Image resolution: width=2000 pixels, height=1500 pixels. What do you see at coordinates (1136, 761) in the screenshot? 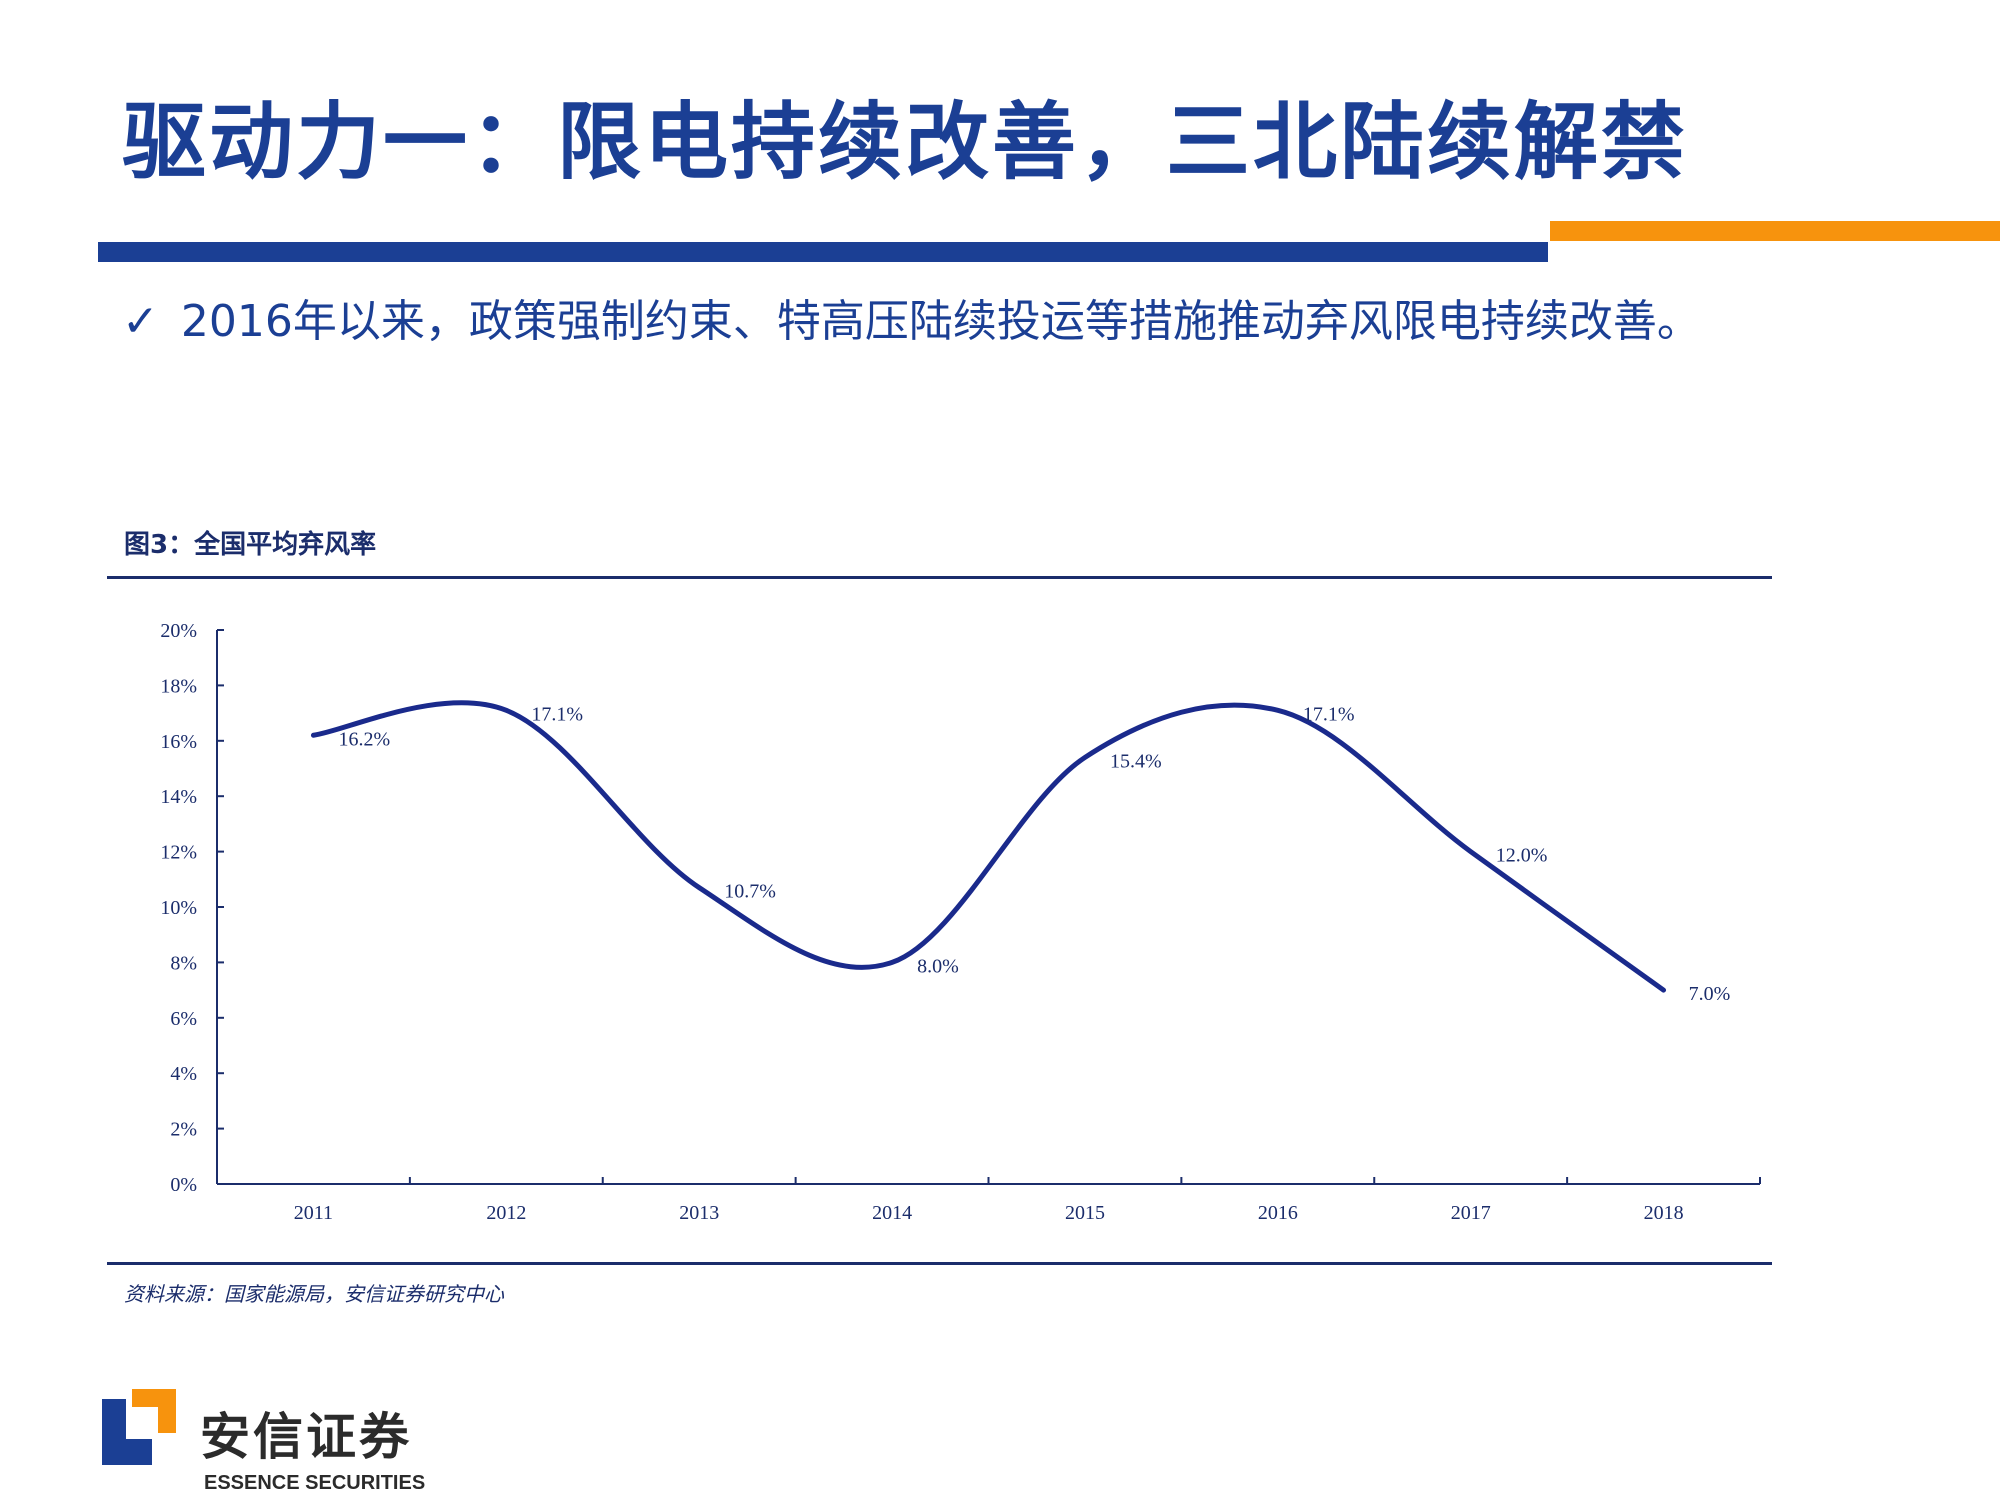
I see `data-label: 15.4%` at bounding box center [1136, 761].